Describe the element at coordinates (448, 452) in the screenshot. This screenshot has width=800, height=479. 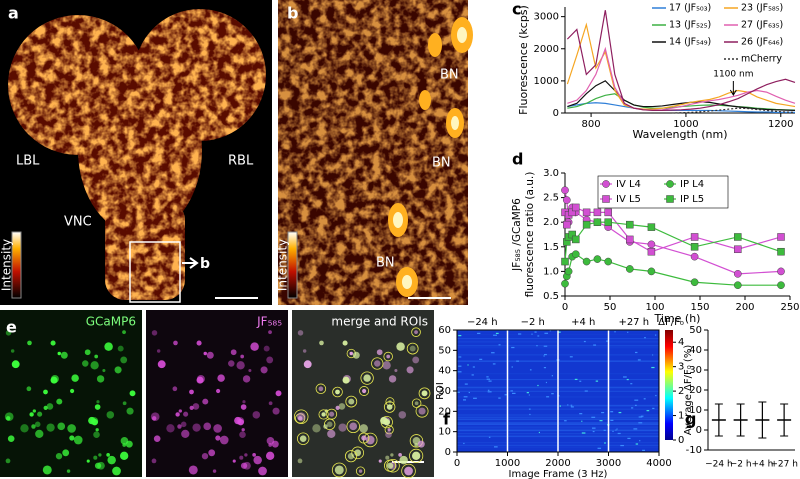
I see `y-tick-label: 0` at that location.